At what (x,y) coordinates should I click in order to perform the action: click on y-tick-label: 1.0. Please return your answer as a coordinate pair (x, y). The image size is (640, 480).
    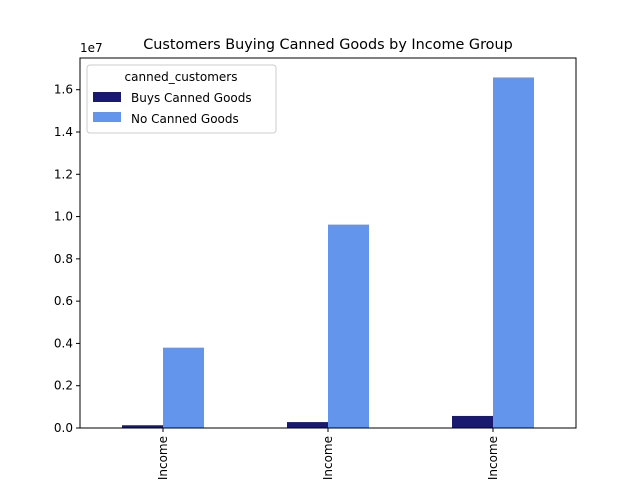
    Looking at the image, I should click on (63, 217).